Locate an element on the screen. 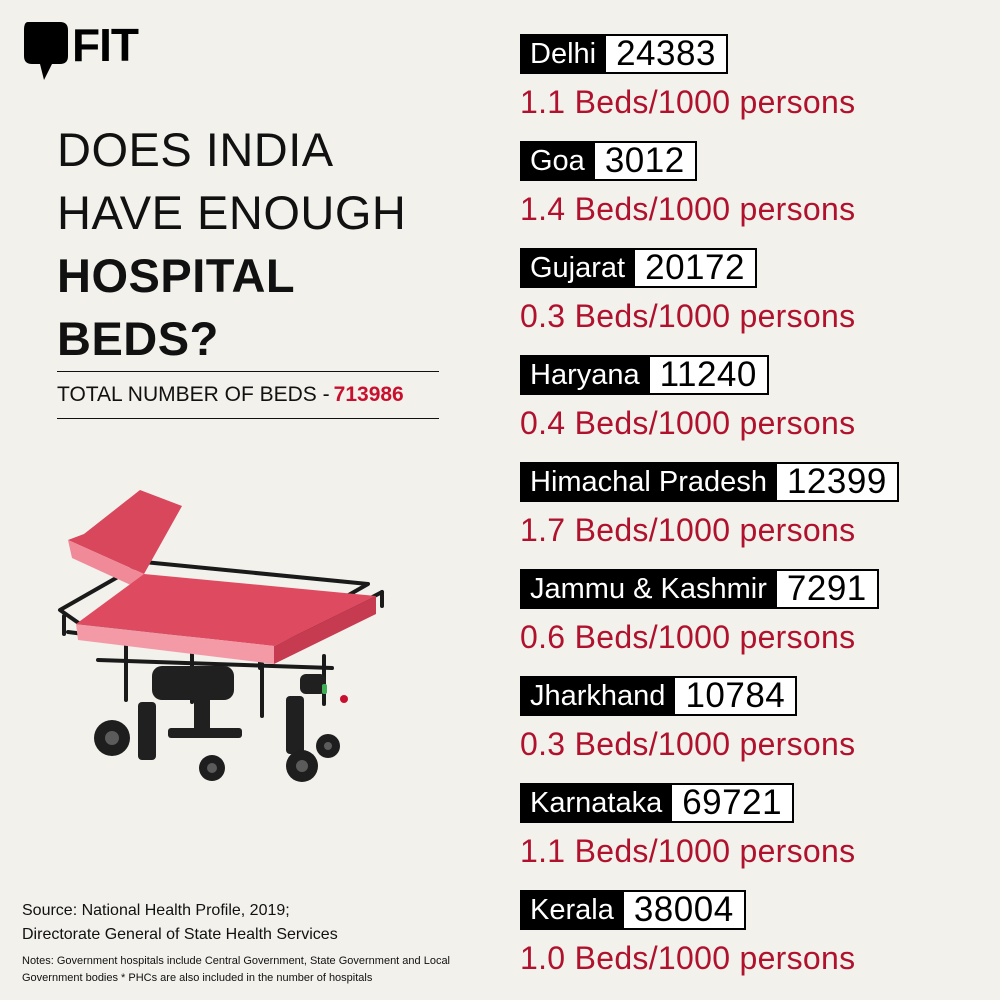  state-row: Kerala 38004 is located at coordinates (633, 910).